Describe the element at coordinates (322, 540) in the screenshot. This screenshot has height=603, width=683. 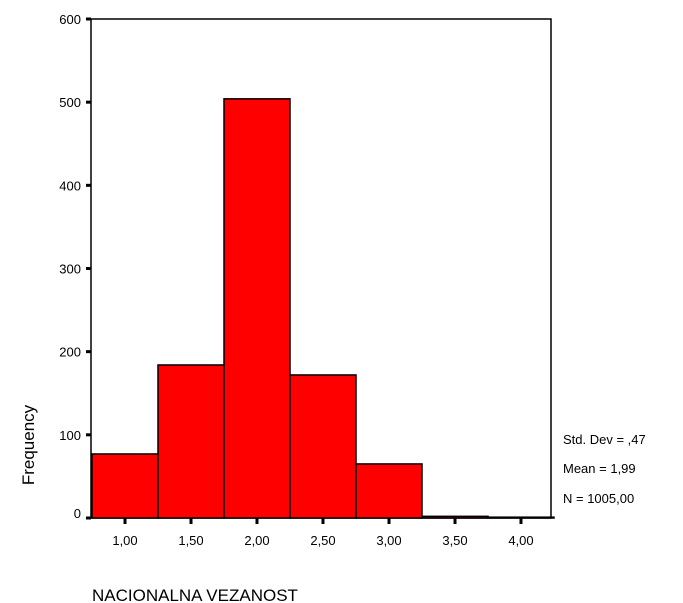
I see `x-tick-label: 2,50` at that location.